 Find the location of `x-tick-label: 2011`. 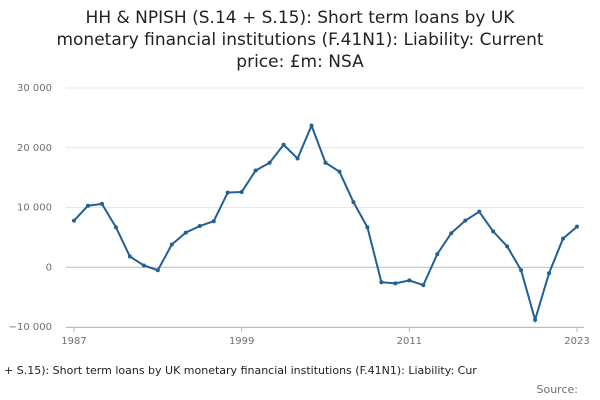

x-tick-label: 2011 is located at coordinates (409, 341).